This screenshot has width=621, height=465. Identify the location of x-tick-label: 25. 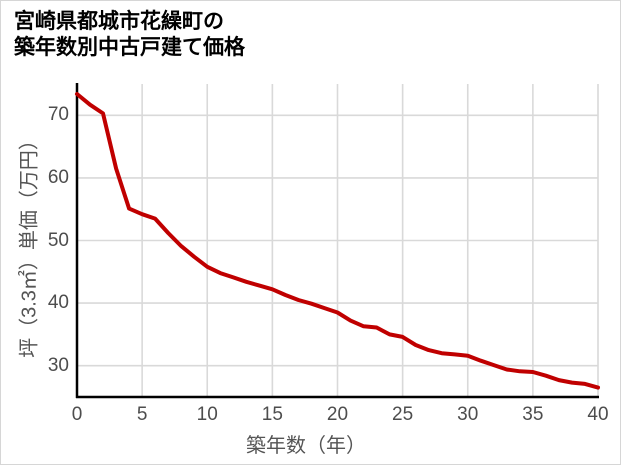
(403, 414).